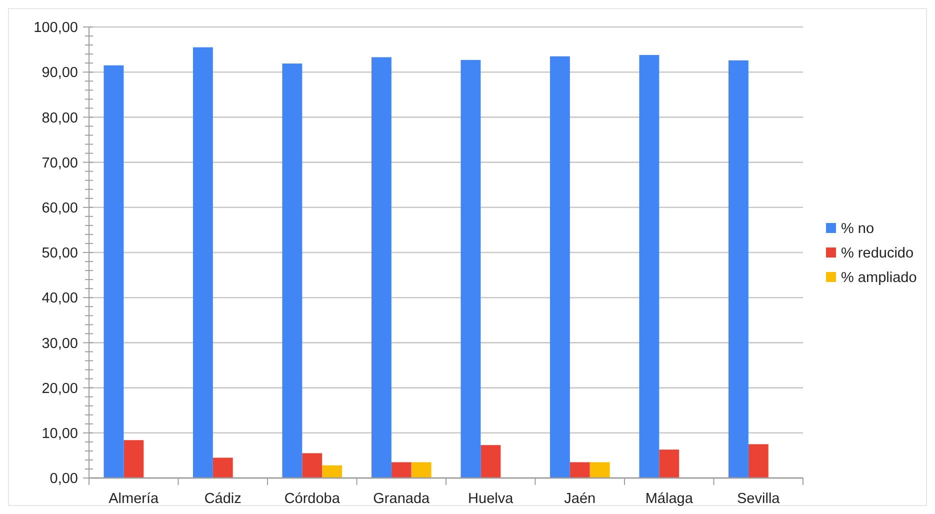  Describe the element at coordinates (491, 499) in the screenshot. I see `x-tick-label: Huelva` at that location.